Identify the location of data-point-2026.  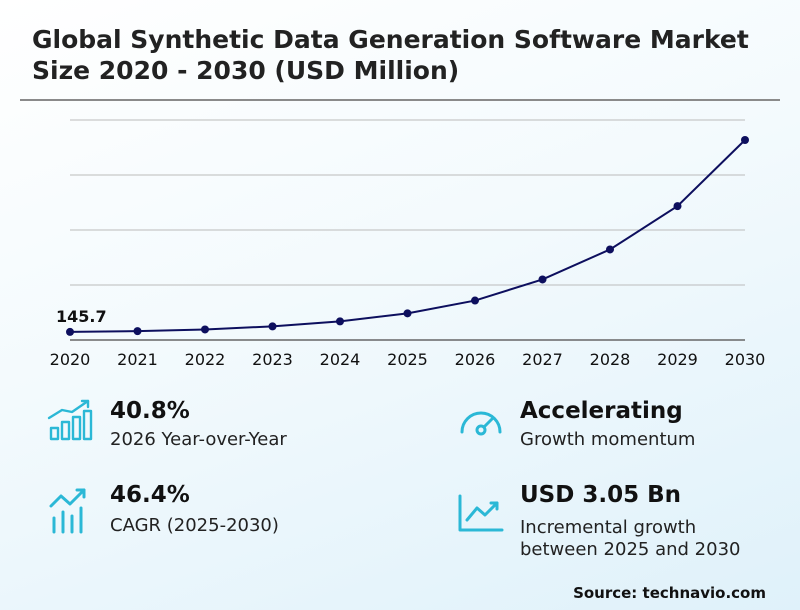
(475, 300).